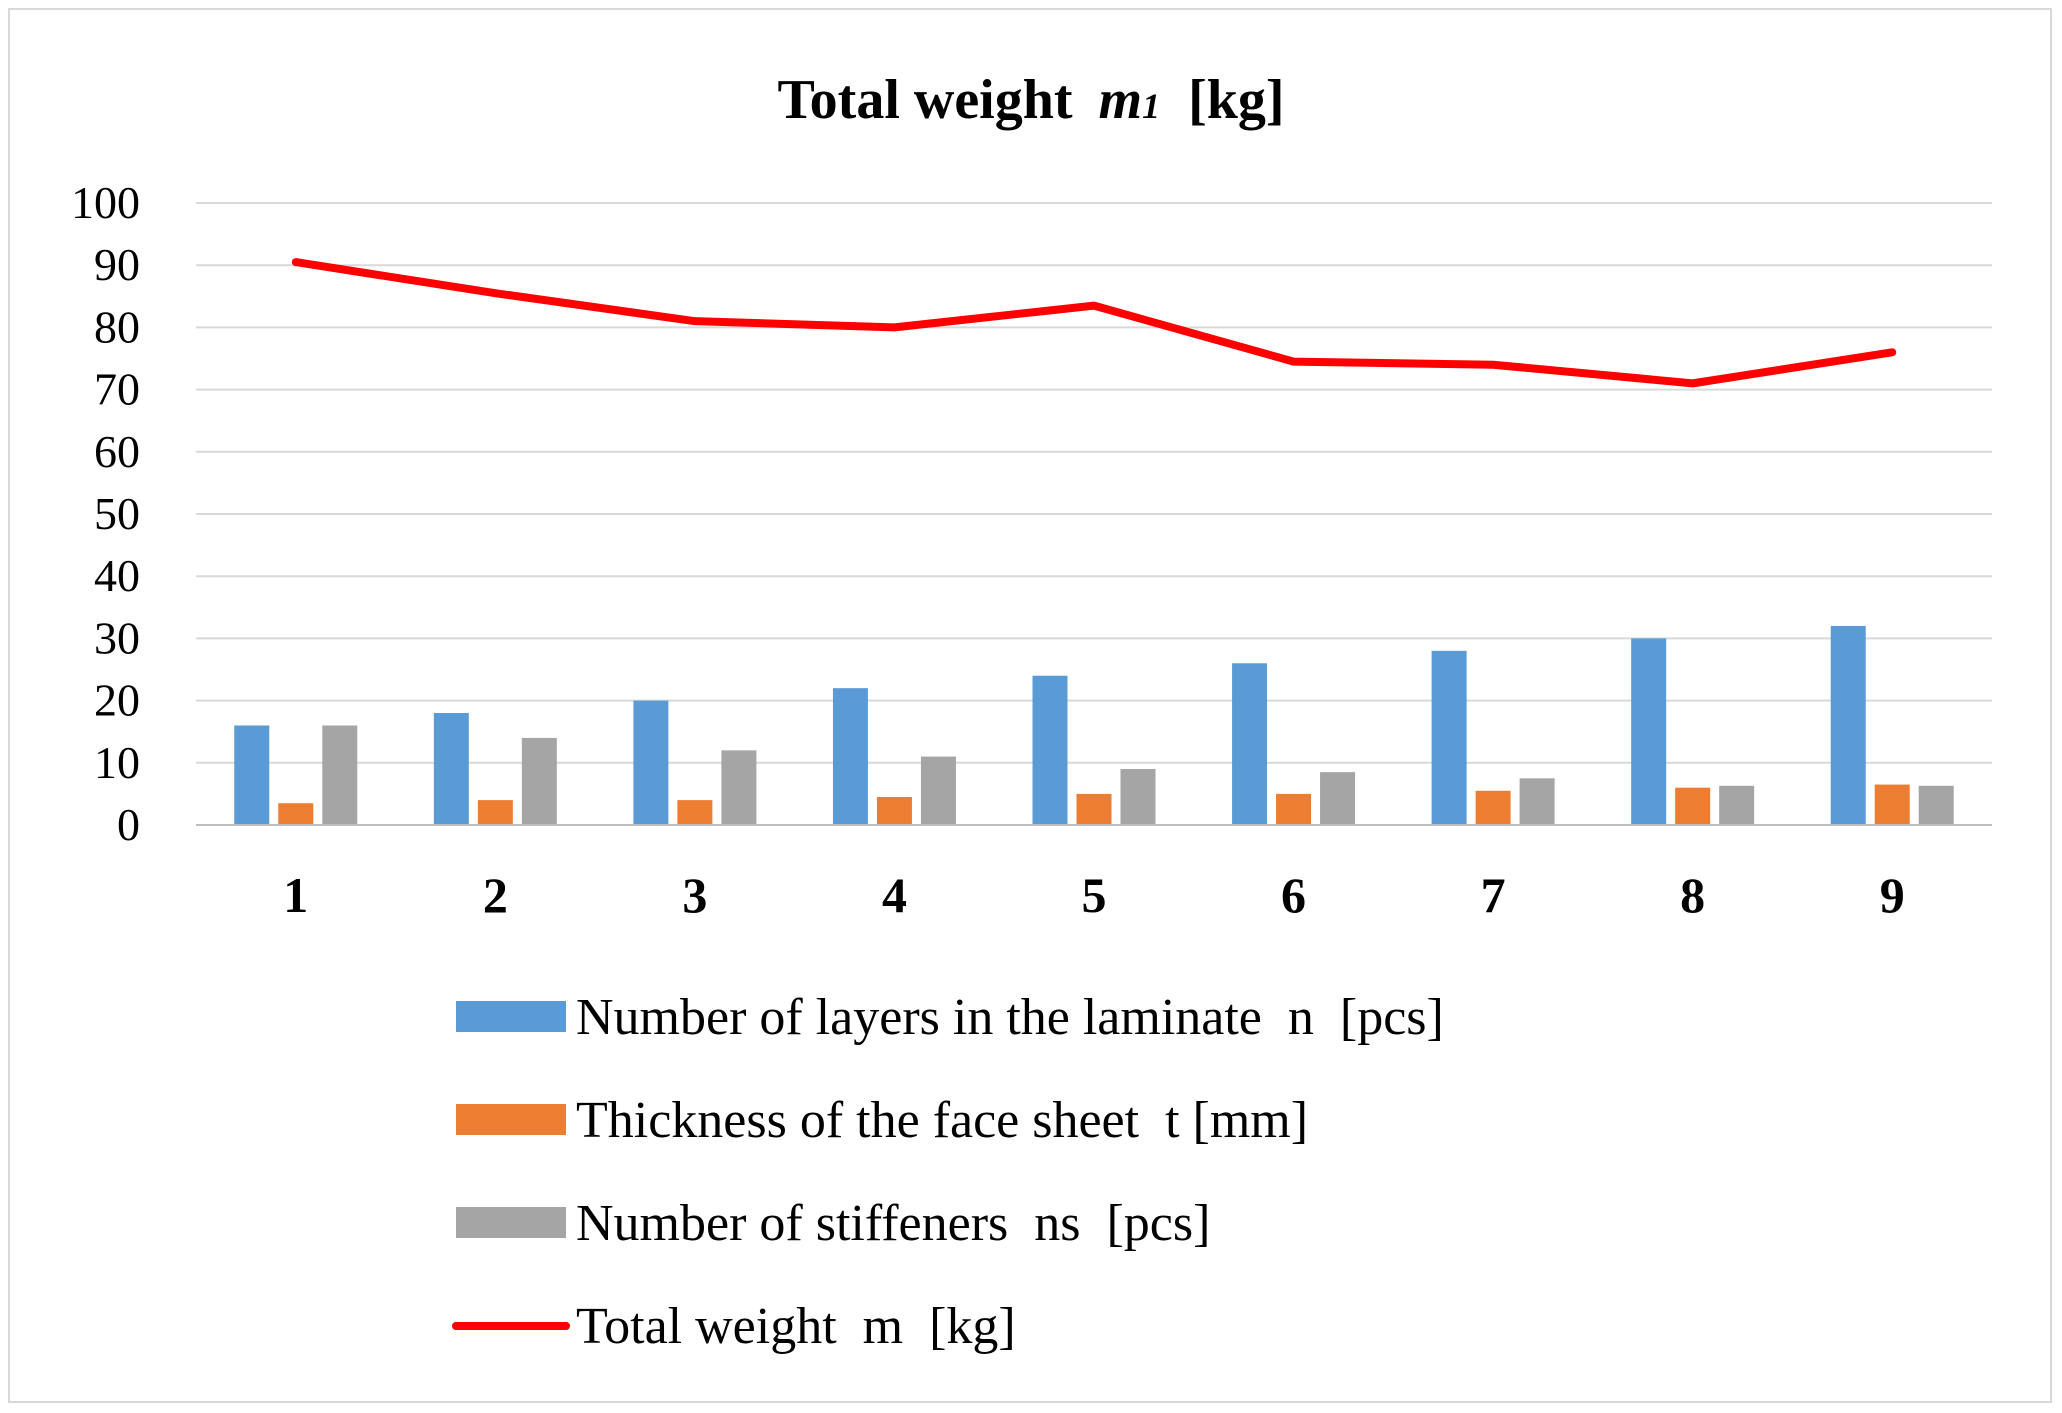 This screenshot has height=1413, width=2062. Describe the element at coordinates (694, 895) in the screenshot. I see `x-tick-label: 3` at that location.